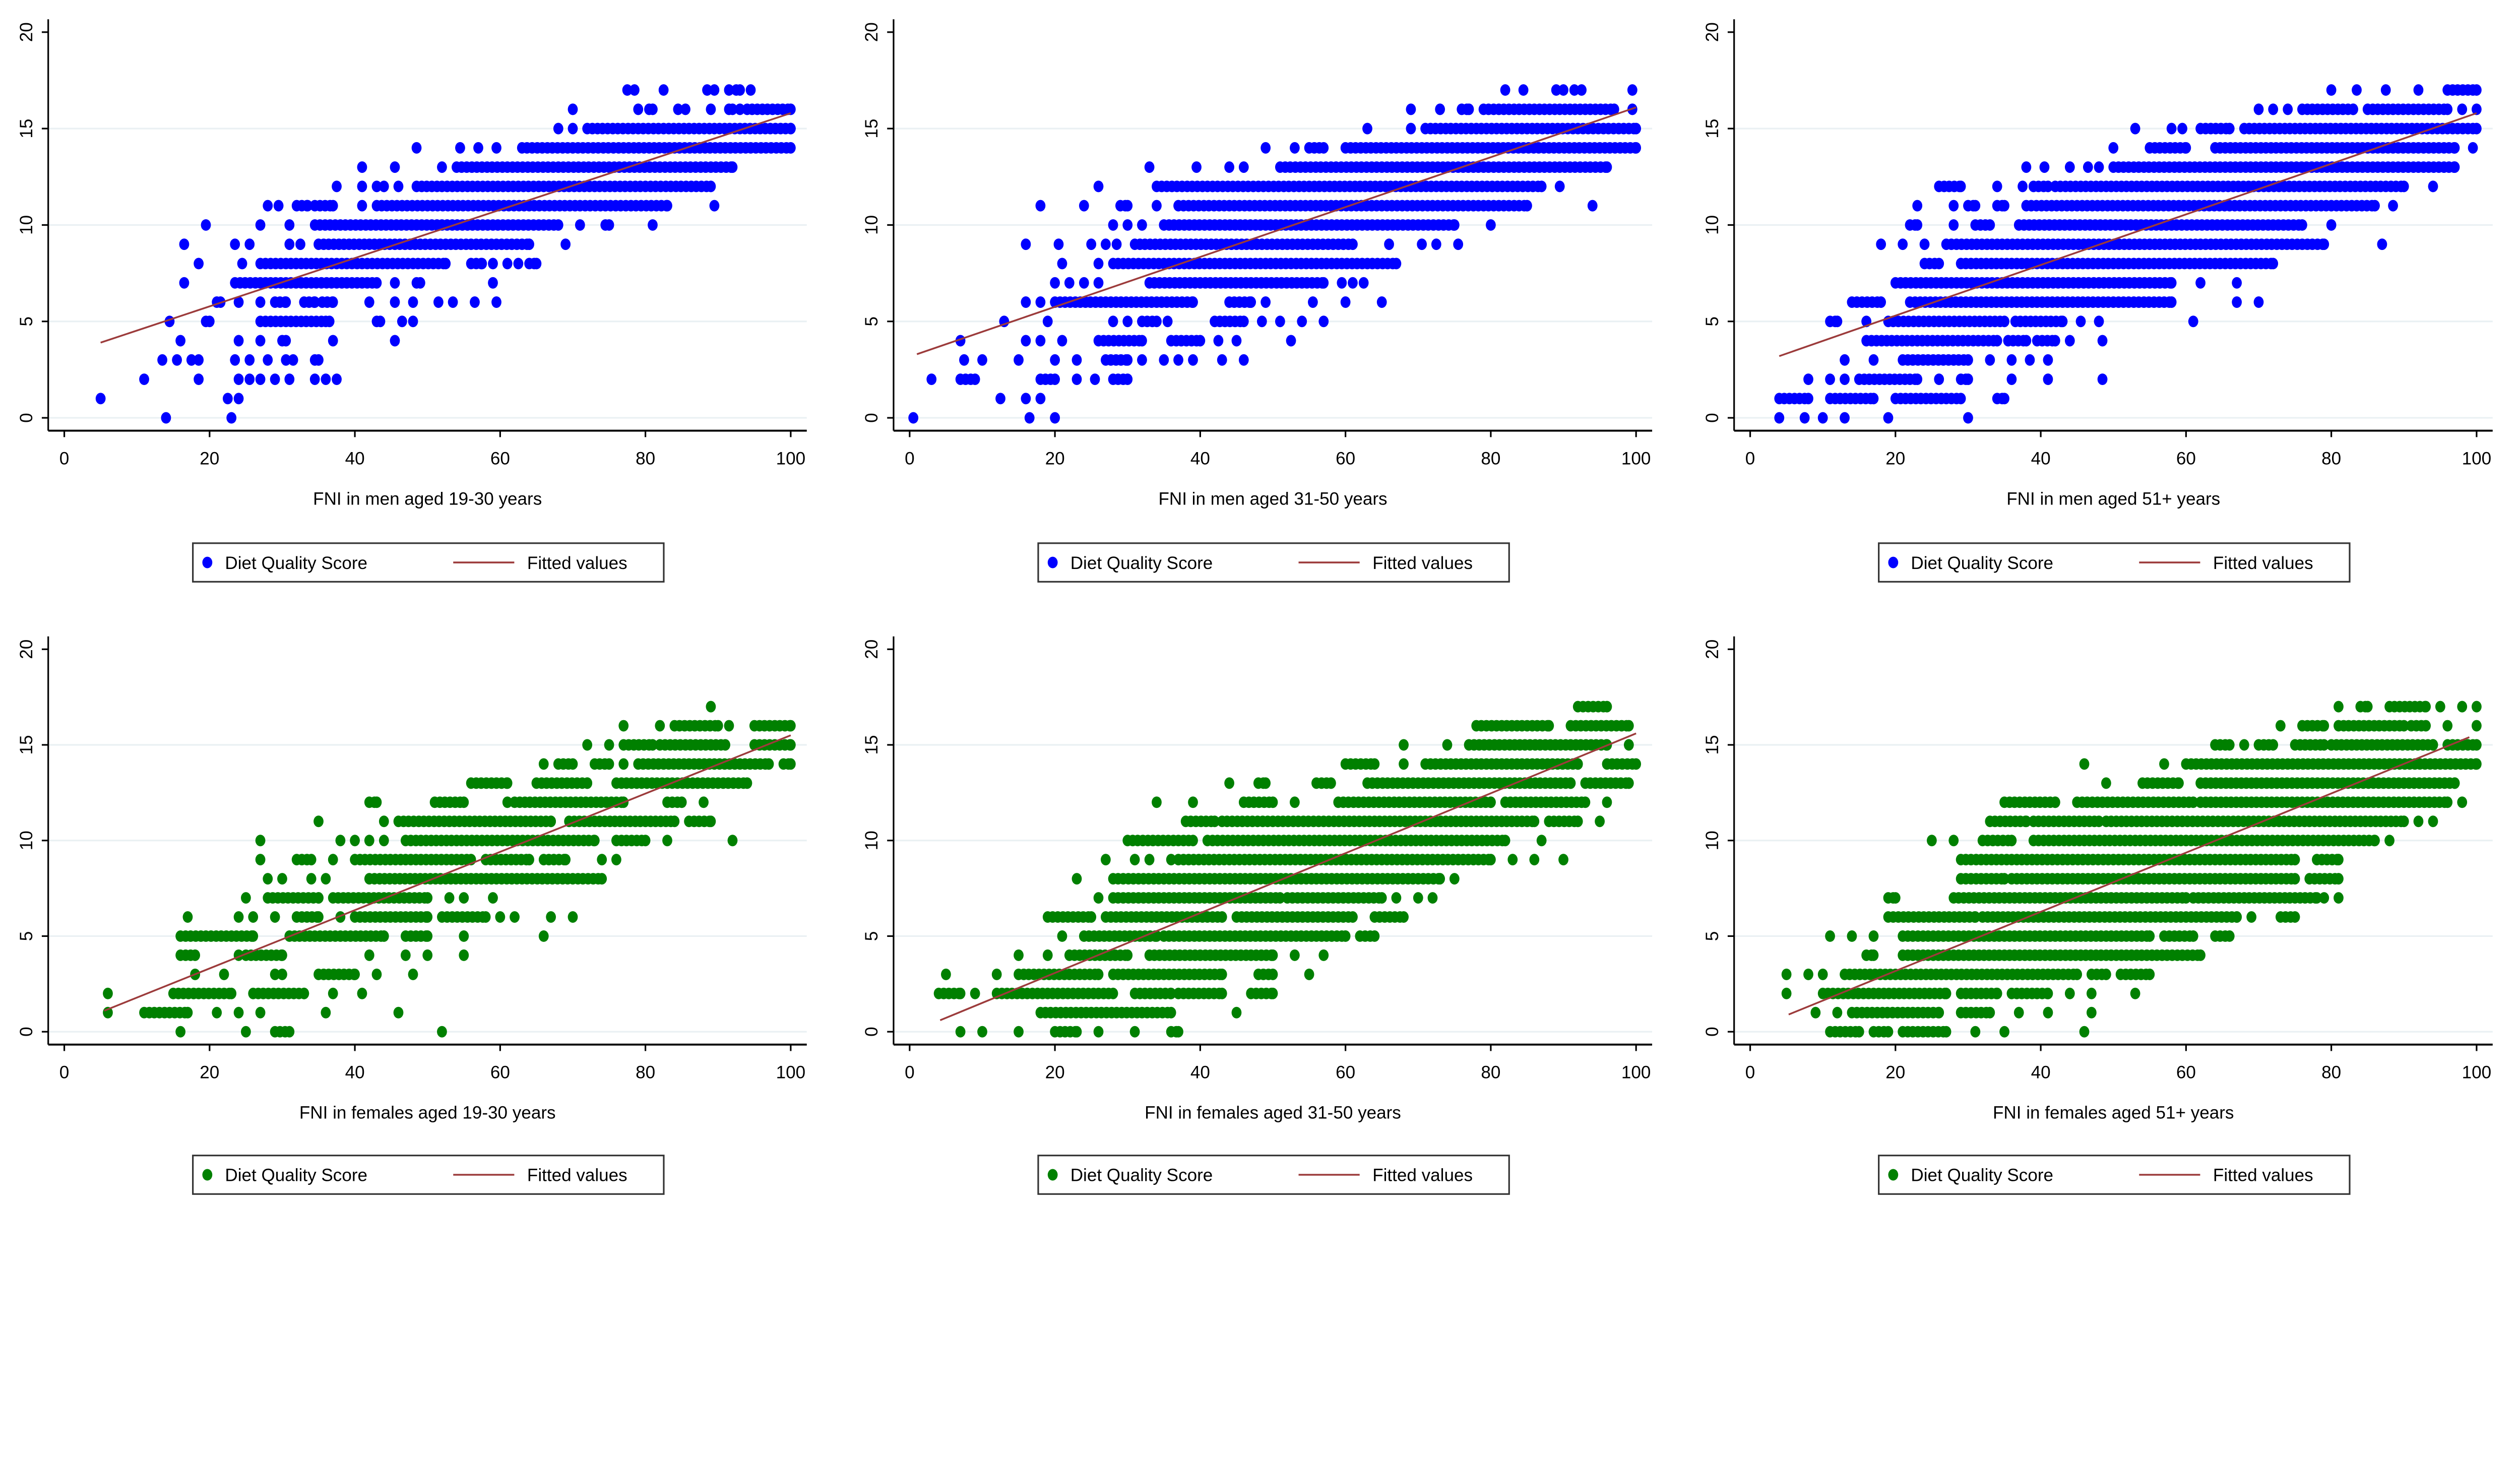 The width and height of the screenshot is (2520, 1457). I want to click on legend-label: Diet Quality Score, so click(296, 1175).